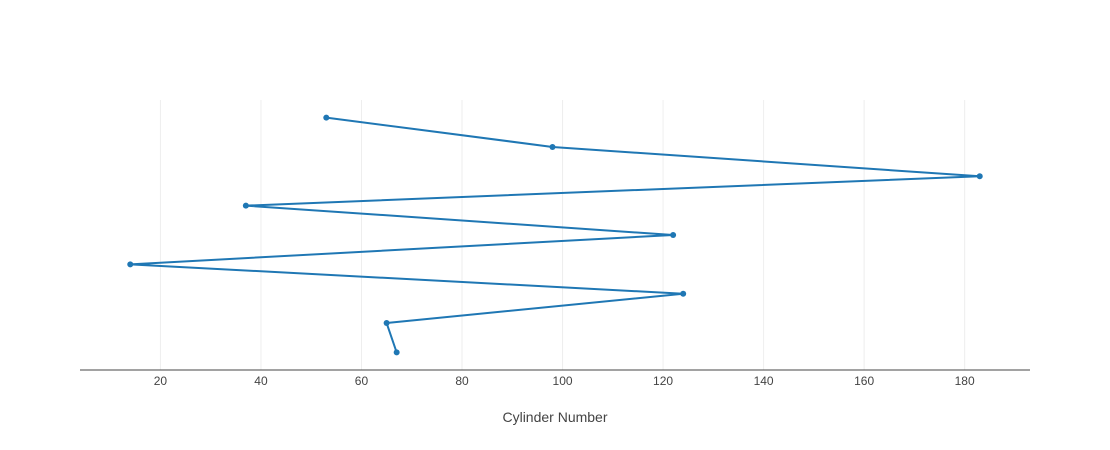 This screenshot has width=1110, height=450. What do you see at coordinates (261, 381) in the screenshot?
I see `x-tick-label-40: 40` at bounding box center [261, 381].